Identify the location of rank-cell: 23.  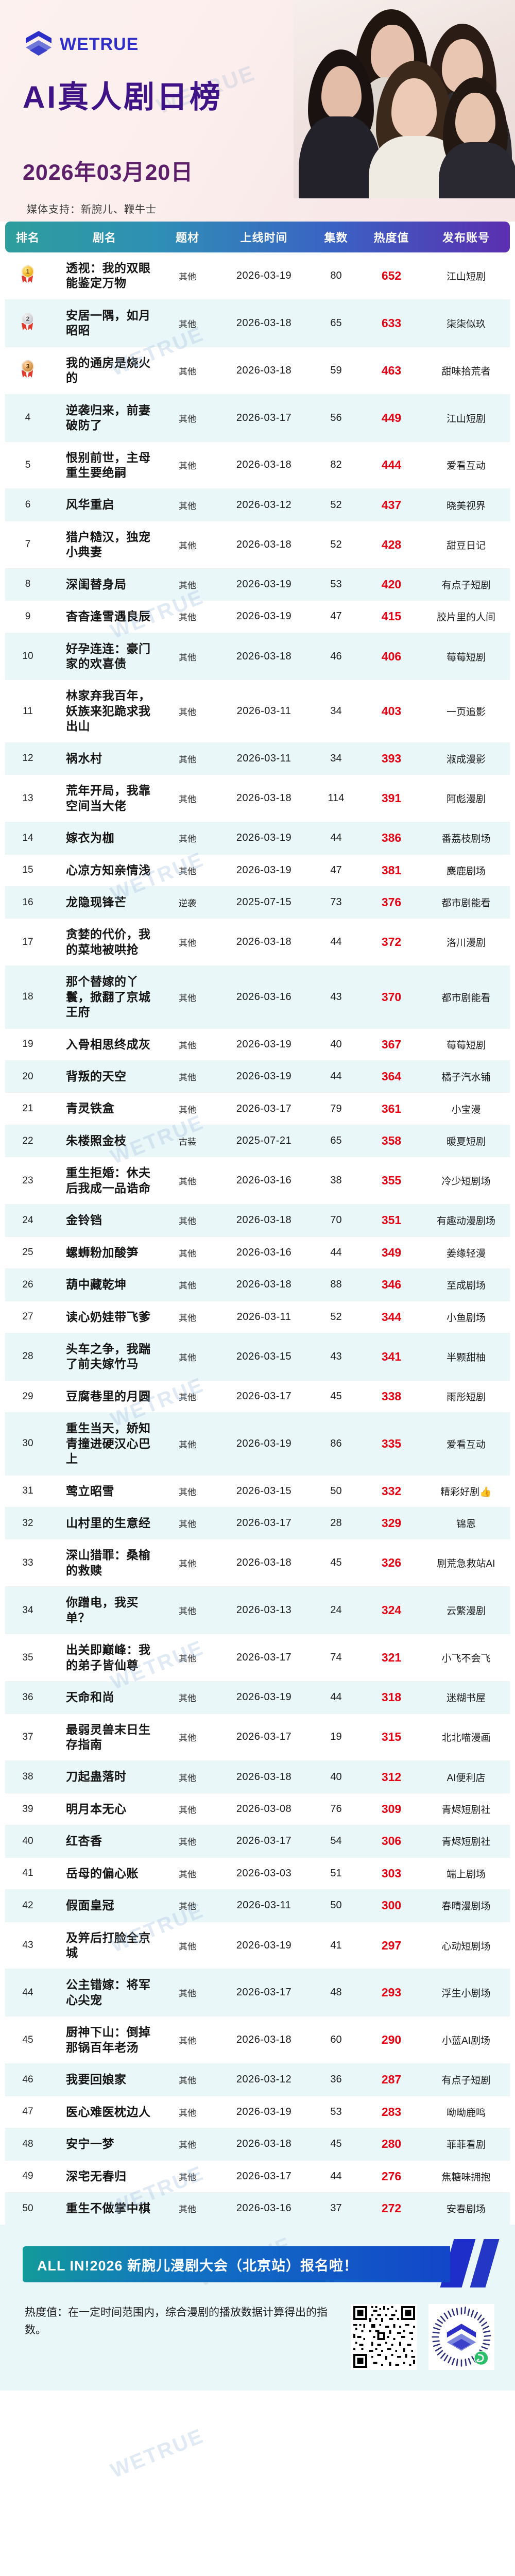
(27, 1180).